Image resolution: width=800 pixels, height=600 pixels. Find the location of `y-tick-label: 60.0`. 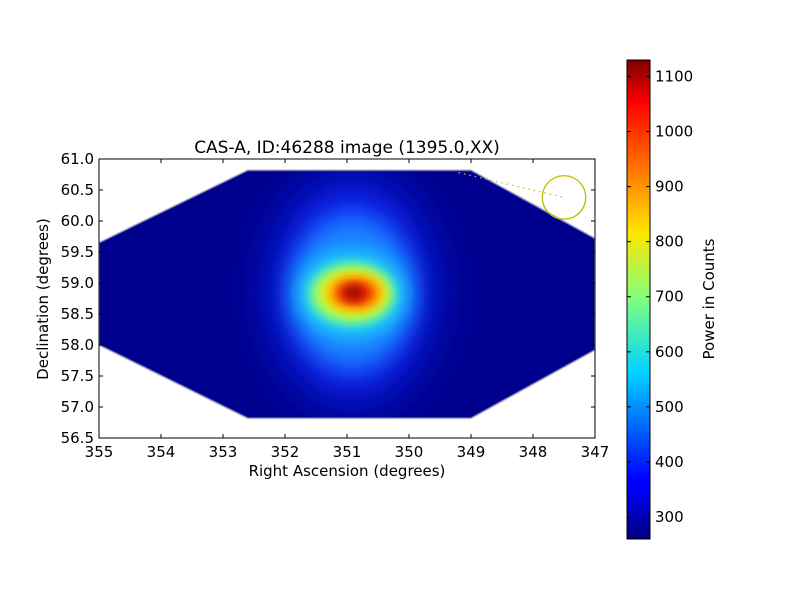

y-tick-label: 60.0 is located at coordinates (77, 221).